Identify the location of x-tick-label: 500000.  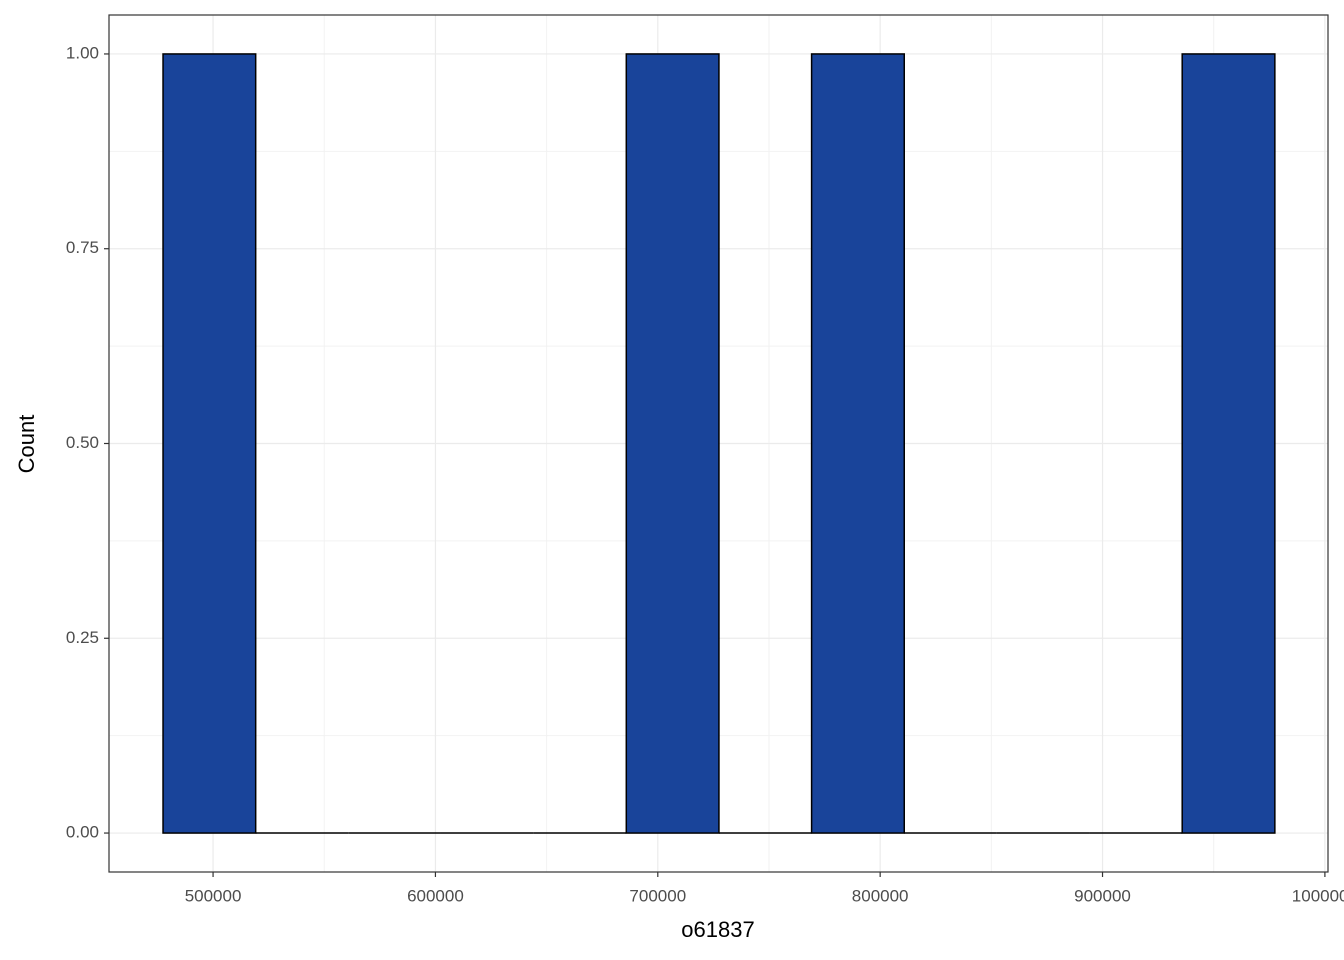
(213, 895).